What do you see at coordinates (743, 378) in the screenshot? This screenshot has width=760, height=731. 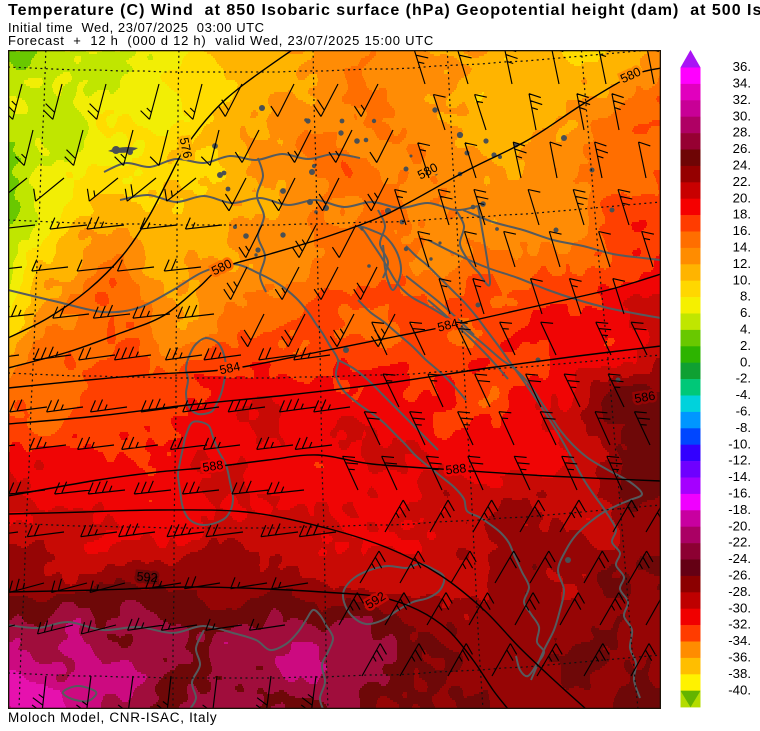 I see `svg-text: -2.` at bounding box center [743, 378].